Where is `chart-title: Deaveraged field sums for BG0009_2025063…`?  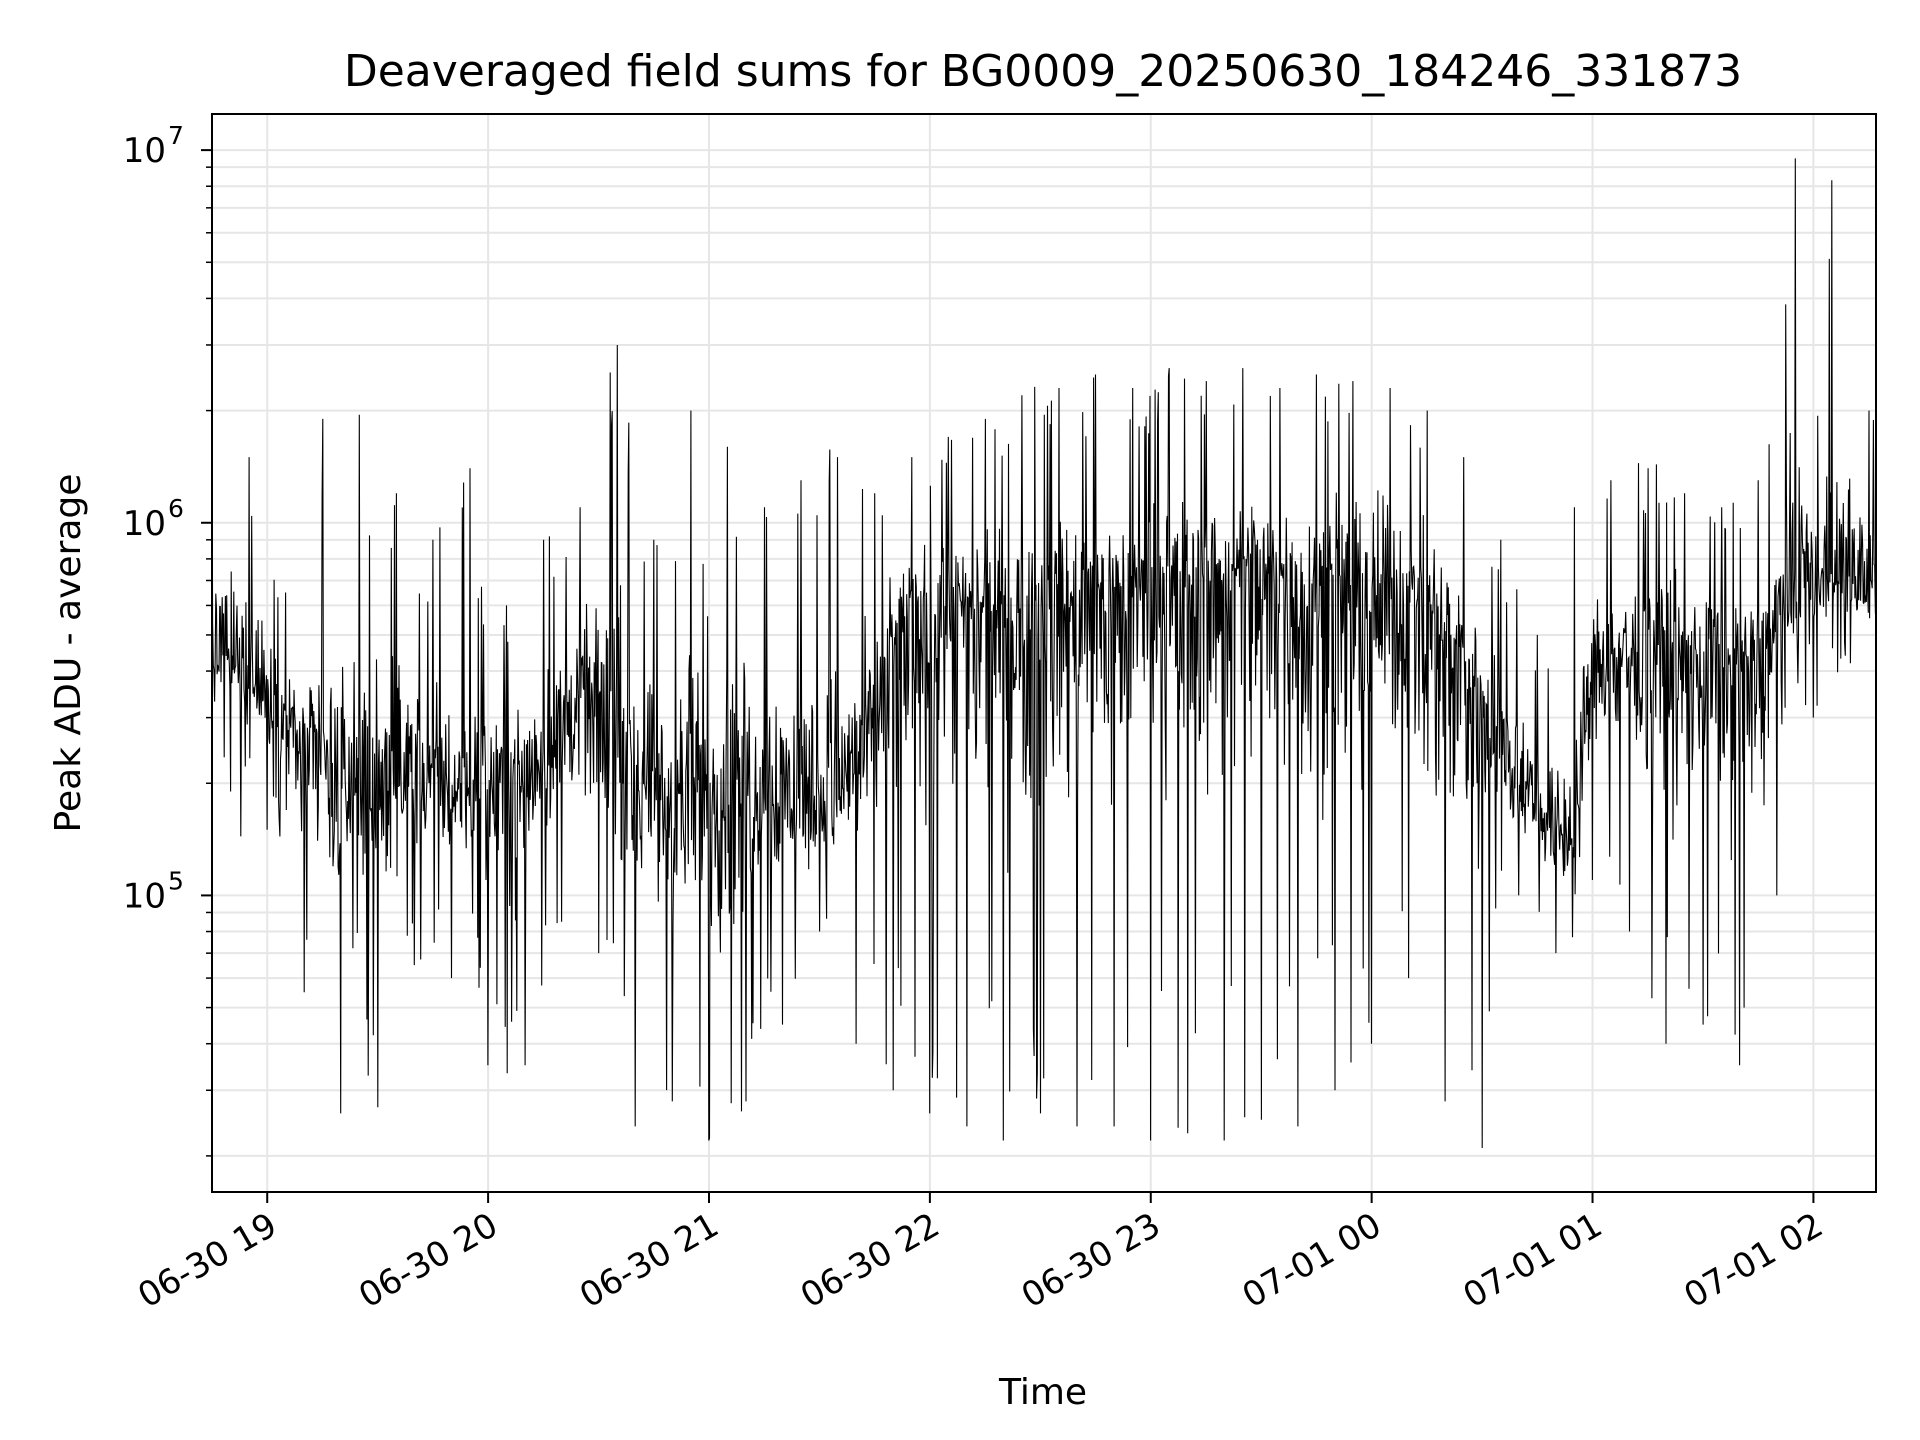
chart-title: Deaveraged field sums for BG0009_2025063… is located at coordinates (1043, 71).